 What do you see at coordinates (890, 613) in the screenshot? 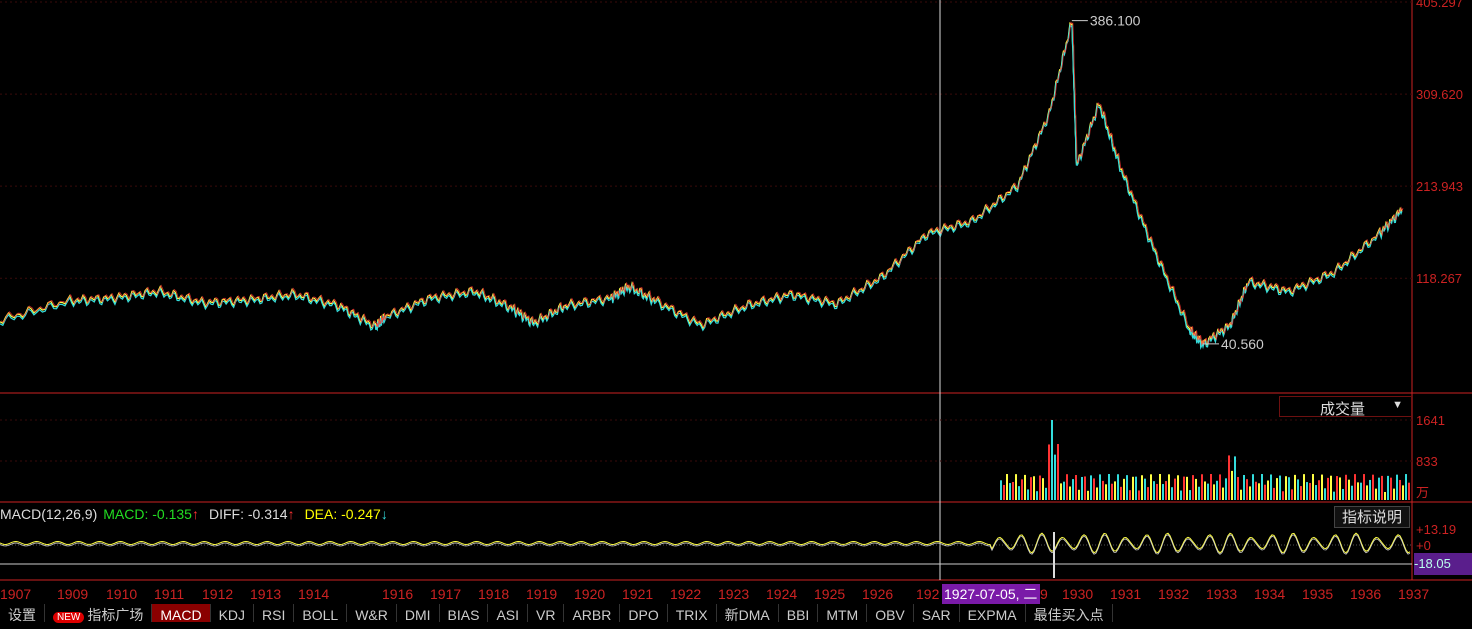
I see `tab-17: OBV` at bounding box center [890, 613].